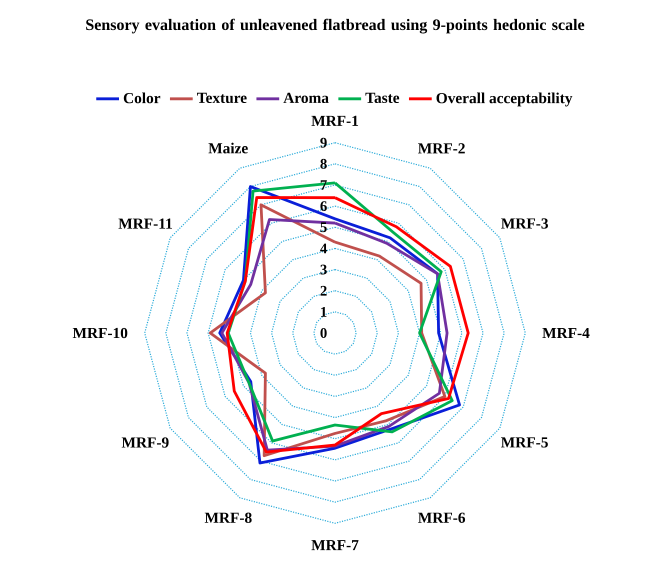 This screenshot has width=669, height=569. Describe the element at coordinates (334, 545) in the screenshot. I see `spoke-label: MRF-7` at that location.